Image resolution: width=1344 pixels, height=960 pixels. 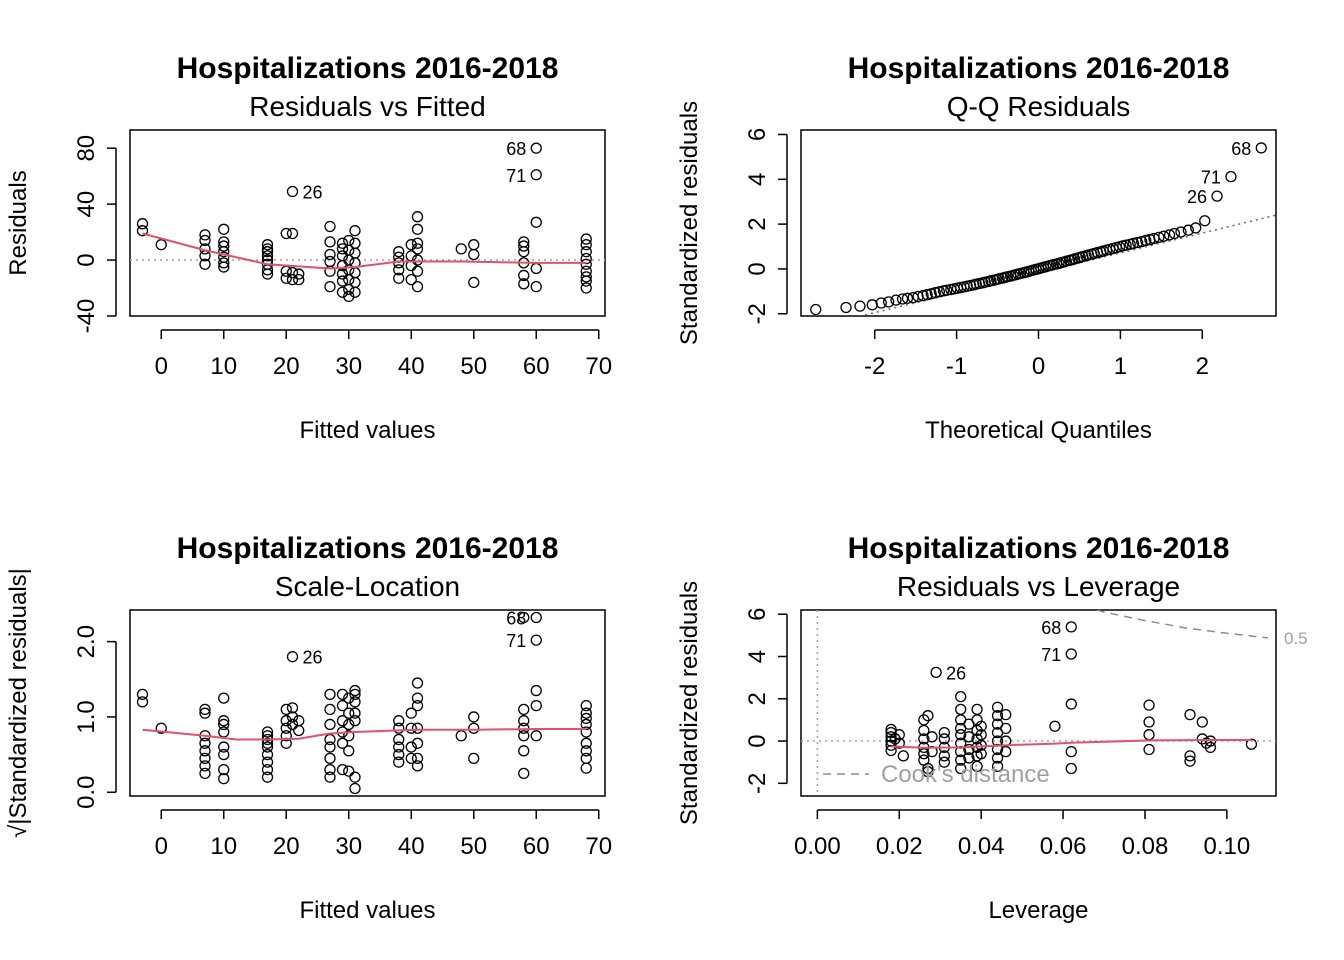 I want to click on y-tick-label: 0, so click(x=757, y=268).